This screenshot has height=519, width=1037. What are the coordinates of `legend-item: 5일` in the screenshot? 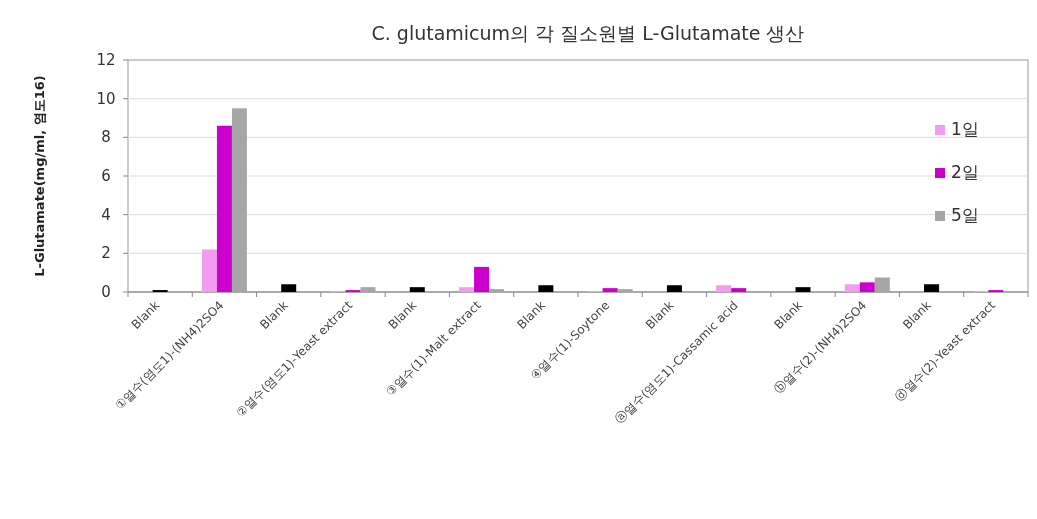 It's located at (957, 215).